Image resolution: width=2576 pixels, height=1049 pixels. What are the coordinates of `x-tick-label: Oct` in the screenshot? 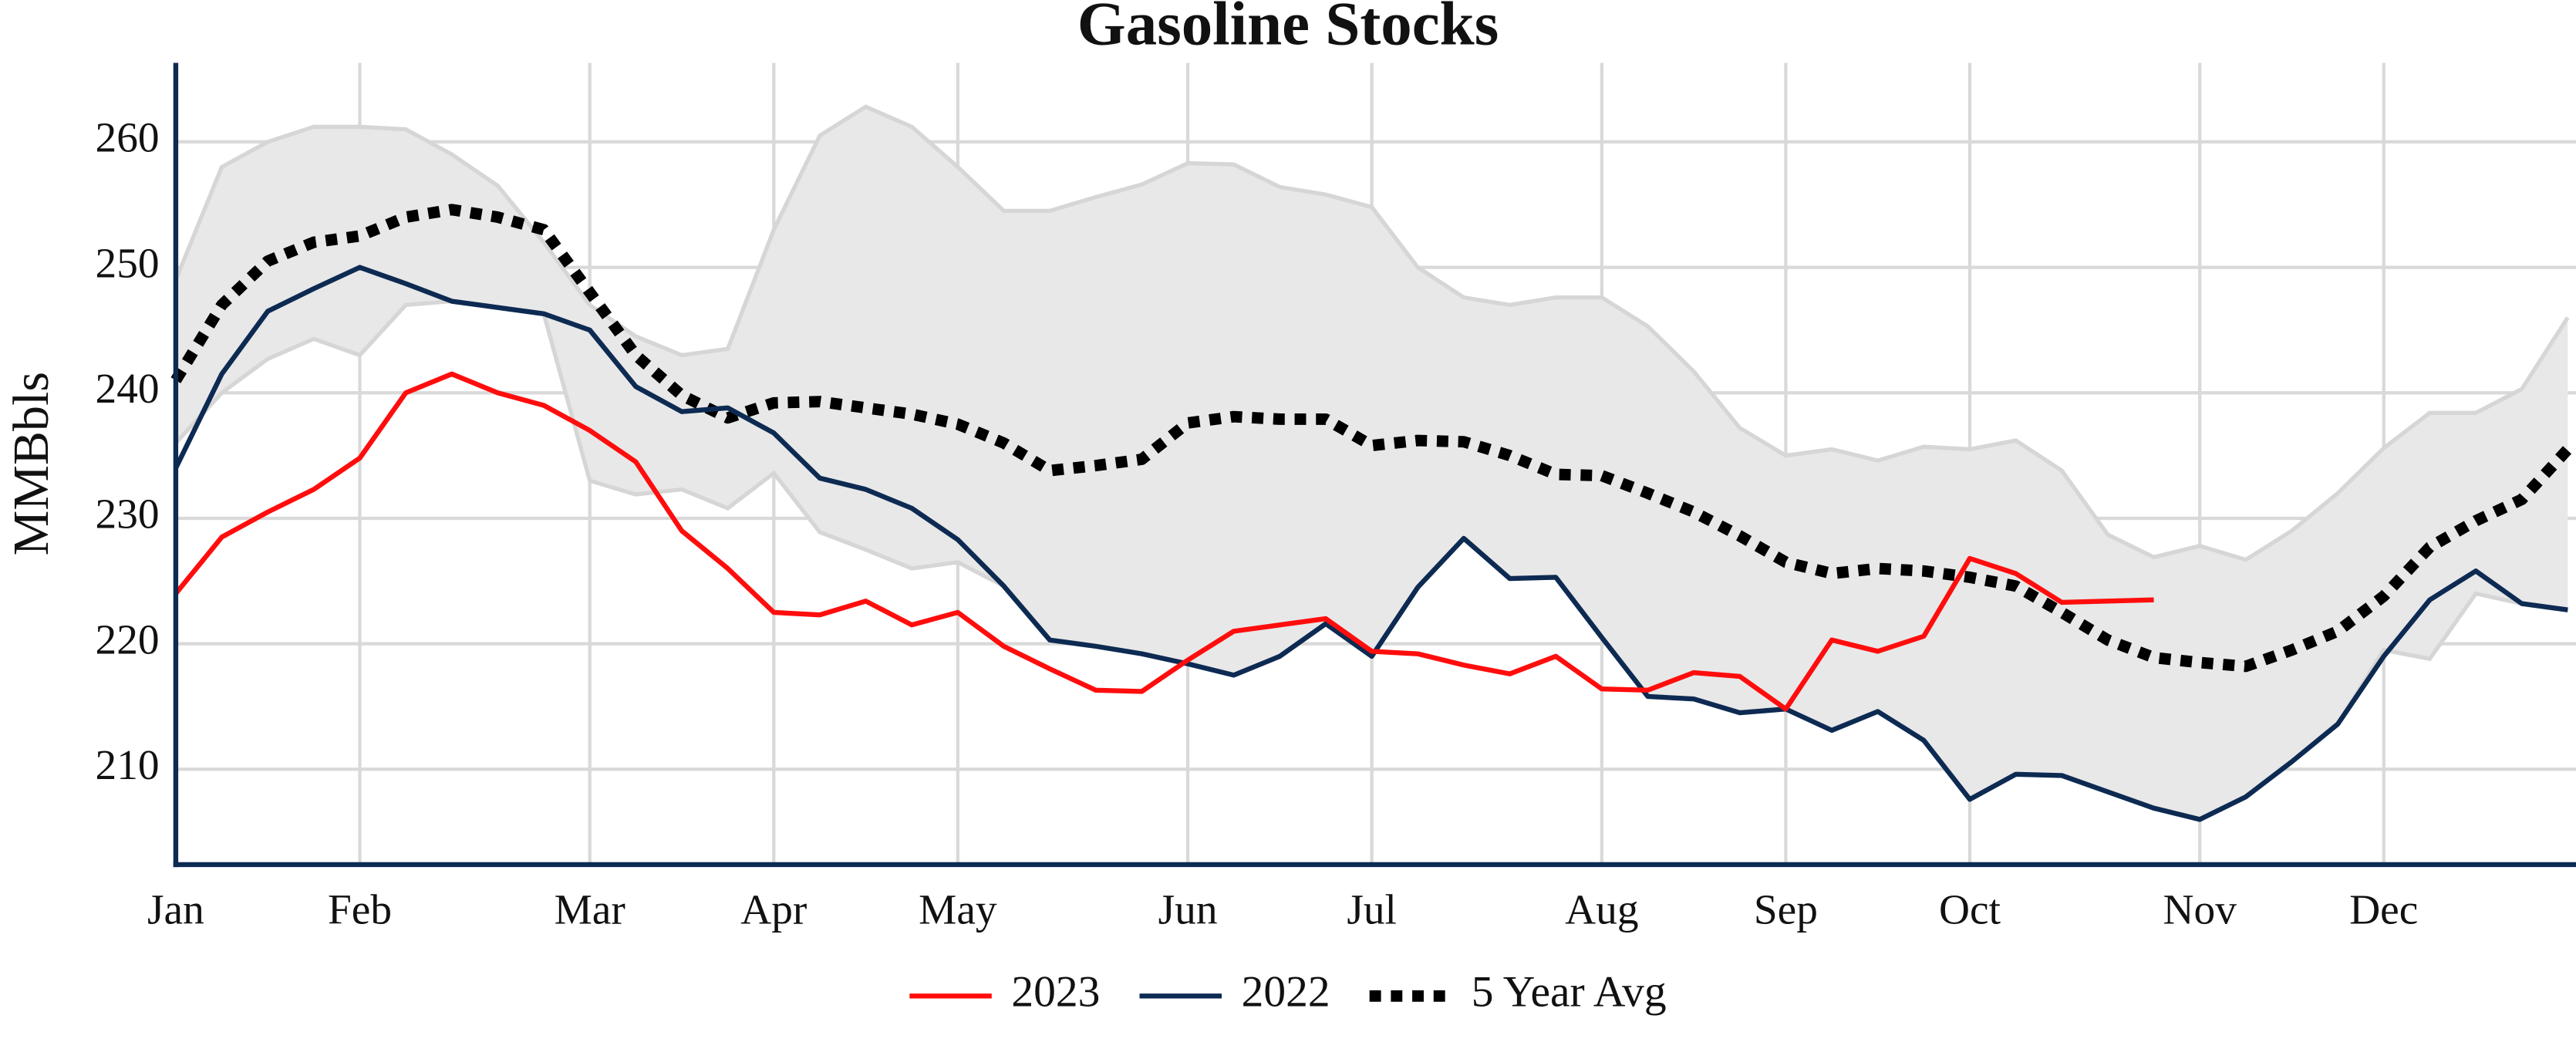 It's located at (1970, 910).